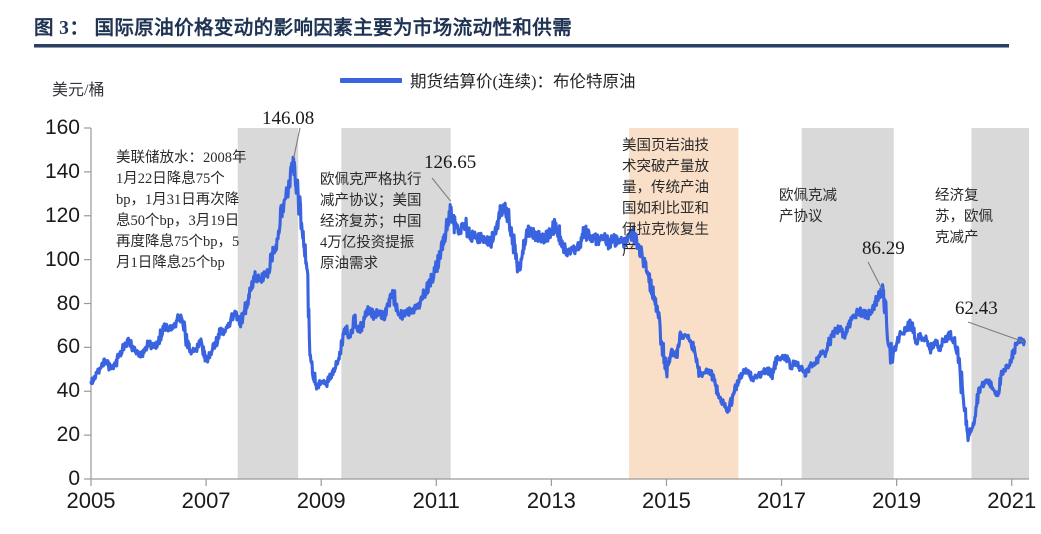 The height and width of the screenshot is (534, 1041). What do you see at coordinates (68, 303) in the screenshot?
I see `y-tick-label-80: 80` at bounding box center [68, 303].